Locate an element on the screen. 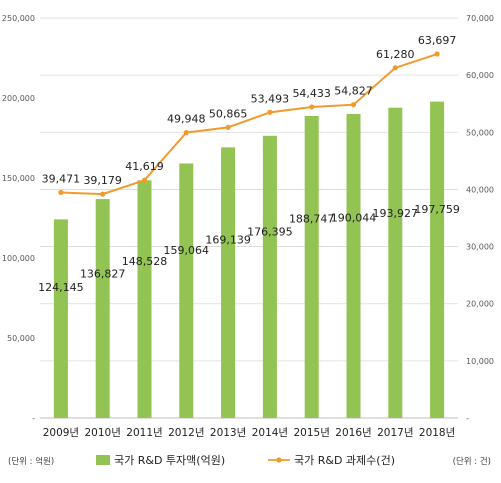 This screenshot has width=501, height=483. y-right-tick-label: 70,000 is located at coordinates (480, 18).